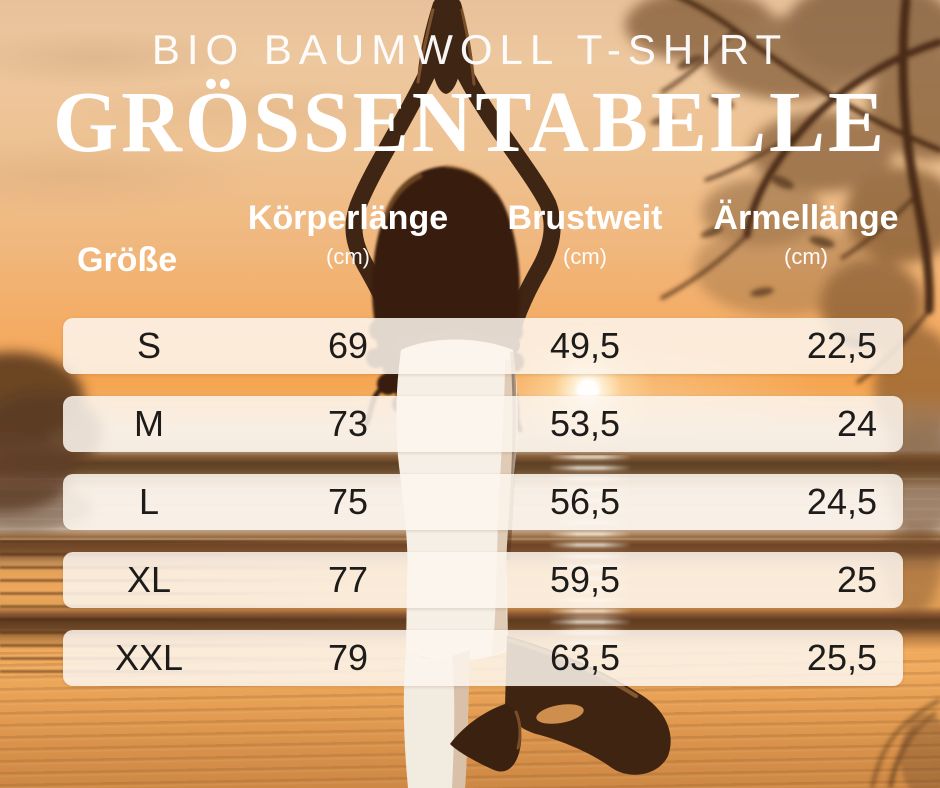 This screenshot has height=788, width=940. I want to click on value-cell: 77, so click(348, 579).